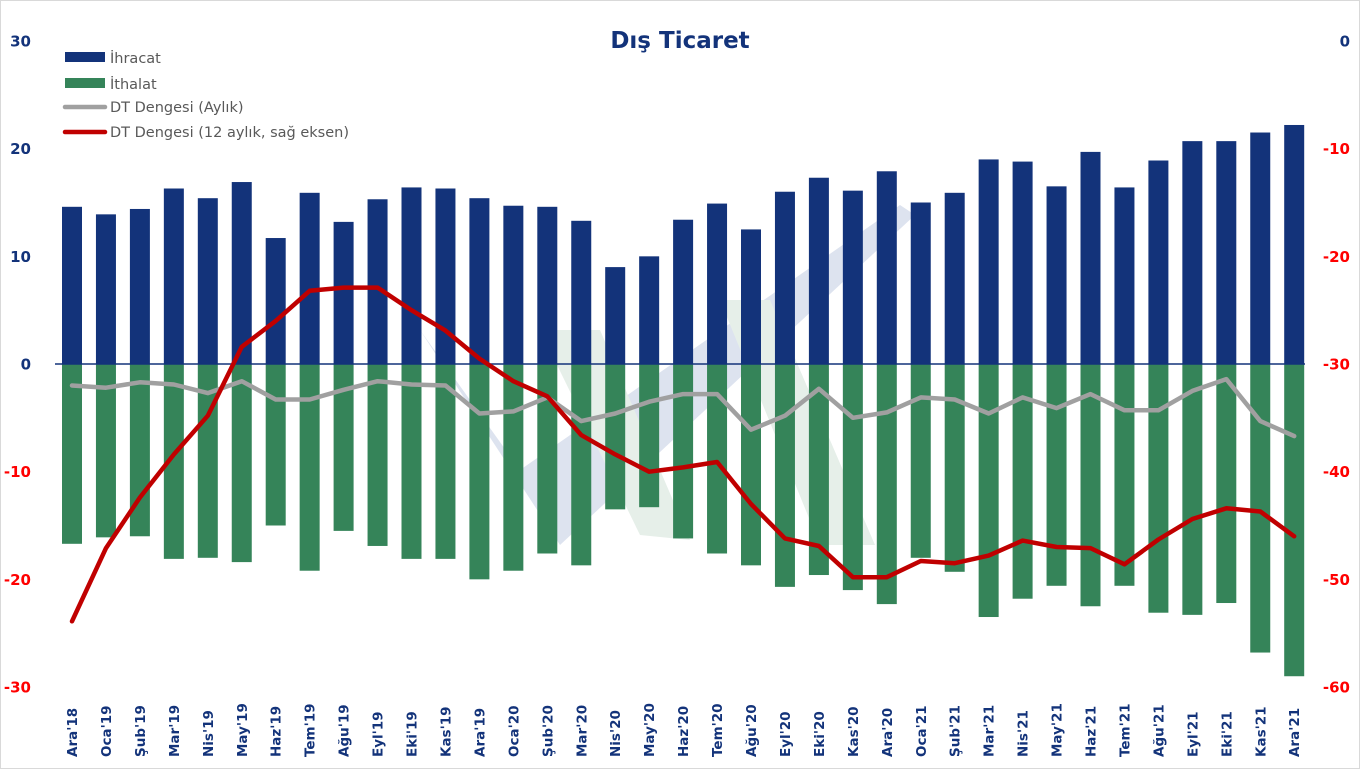 The width and height of the screenshot is (1360, 769). Describe the element at coordinates (17, 472) in the screenshot. I see `left-axis-tick: -10` at that location.